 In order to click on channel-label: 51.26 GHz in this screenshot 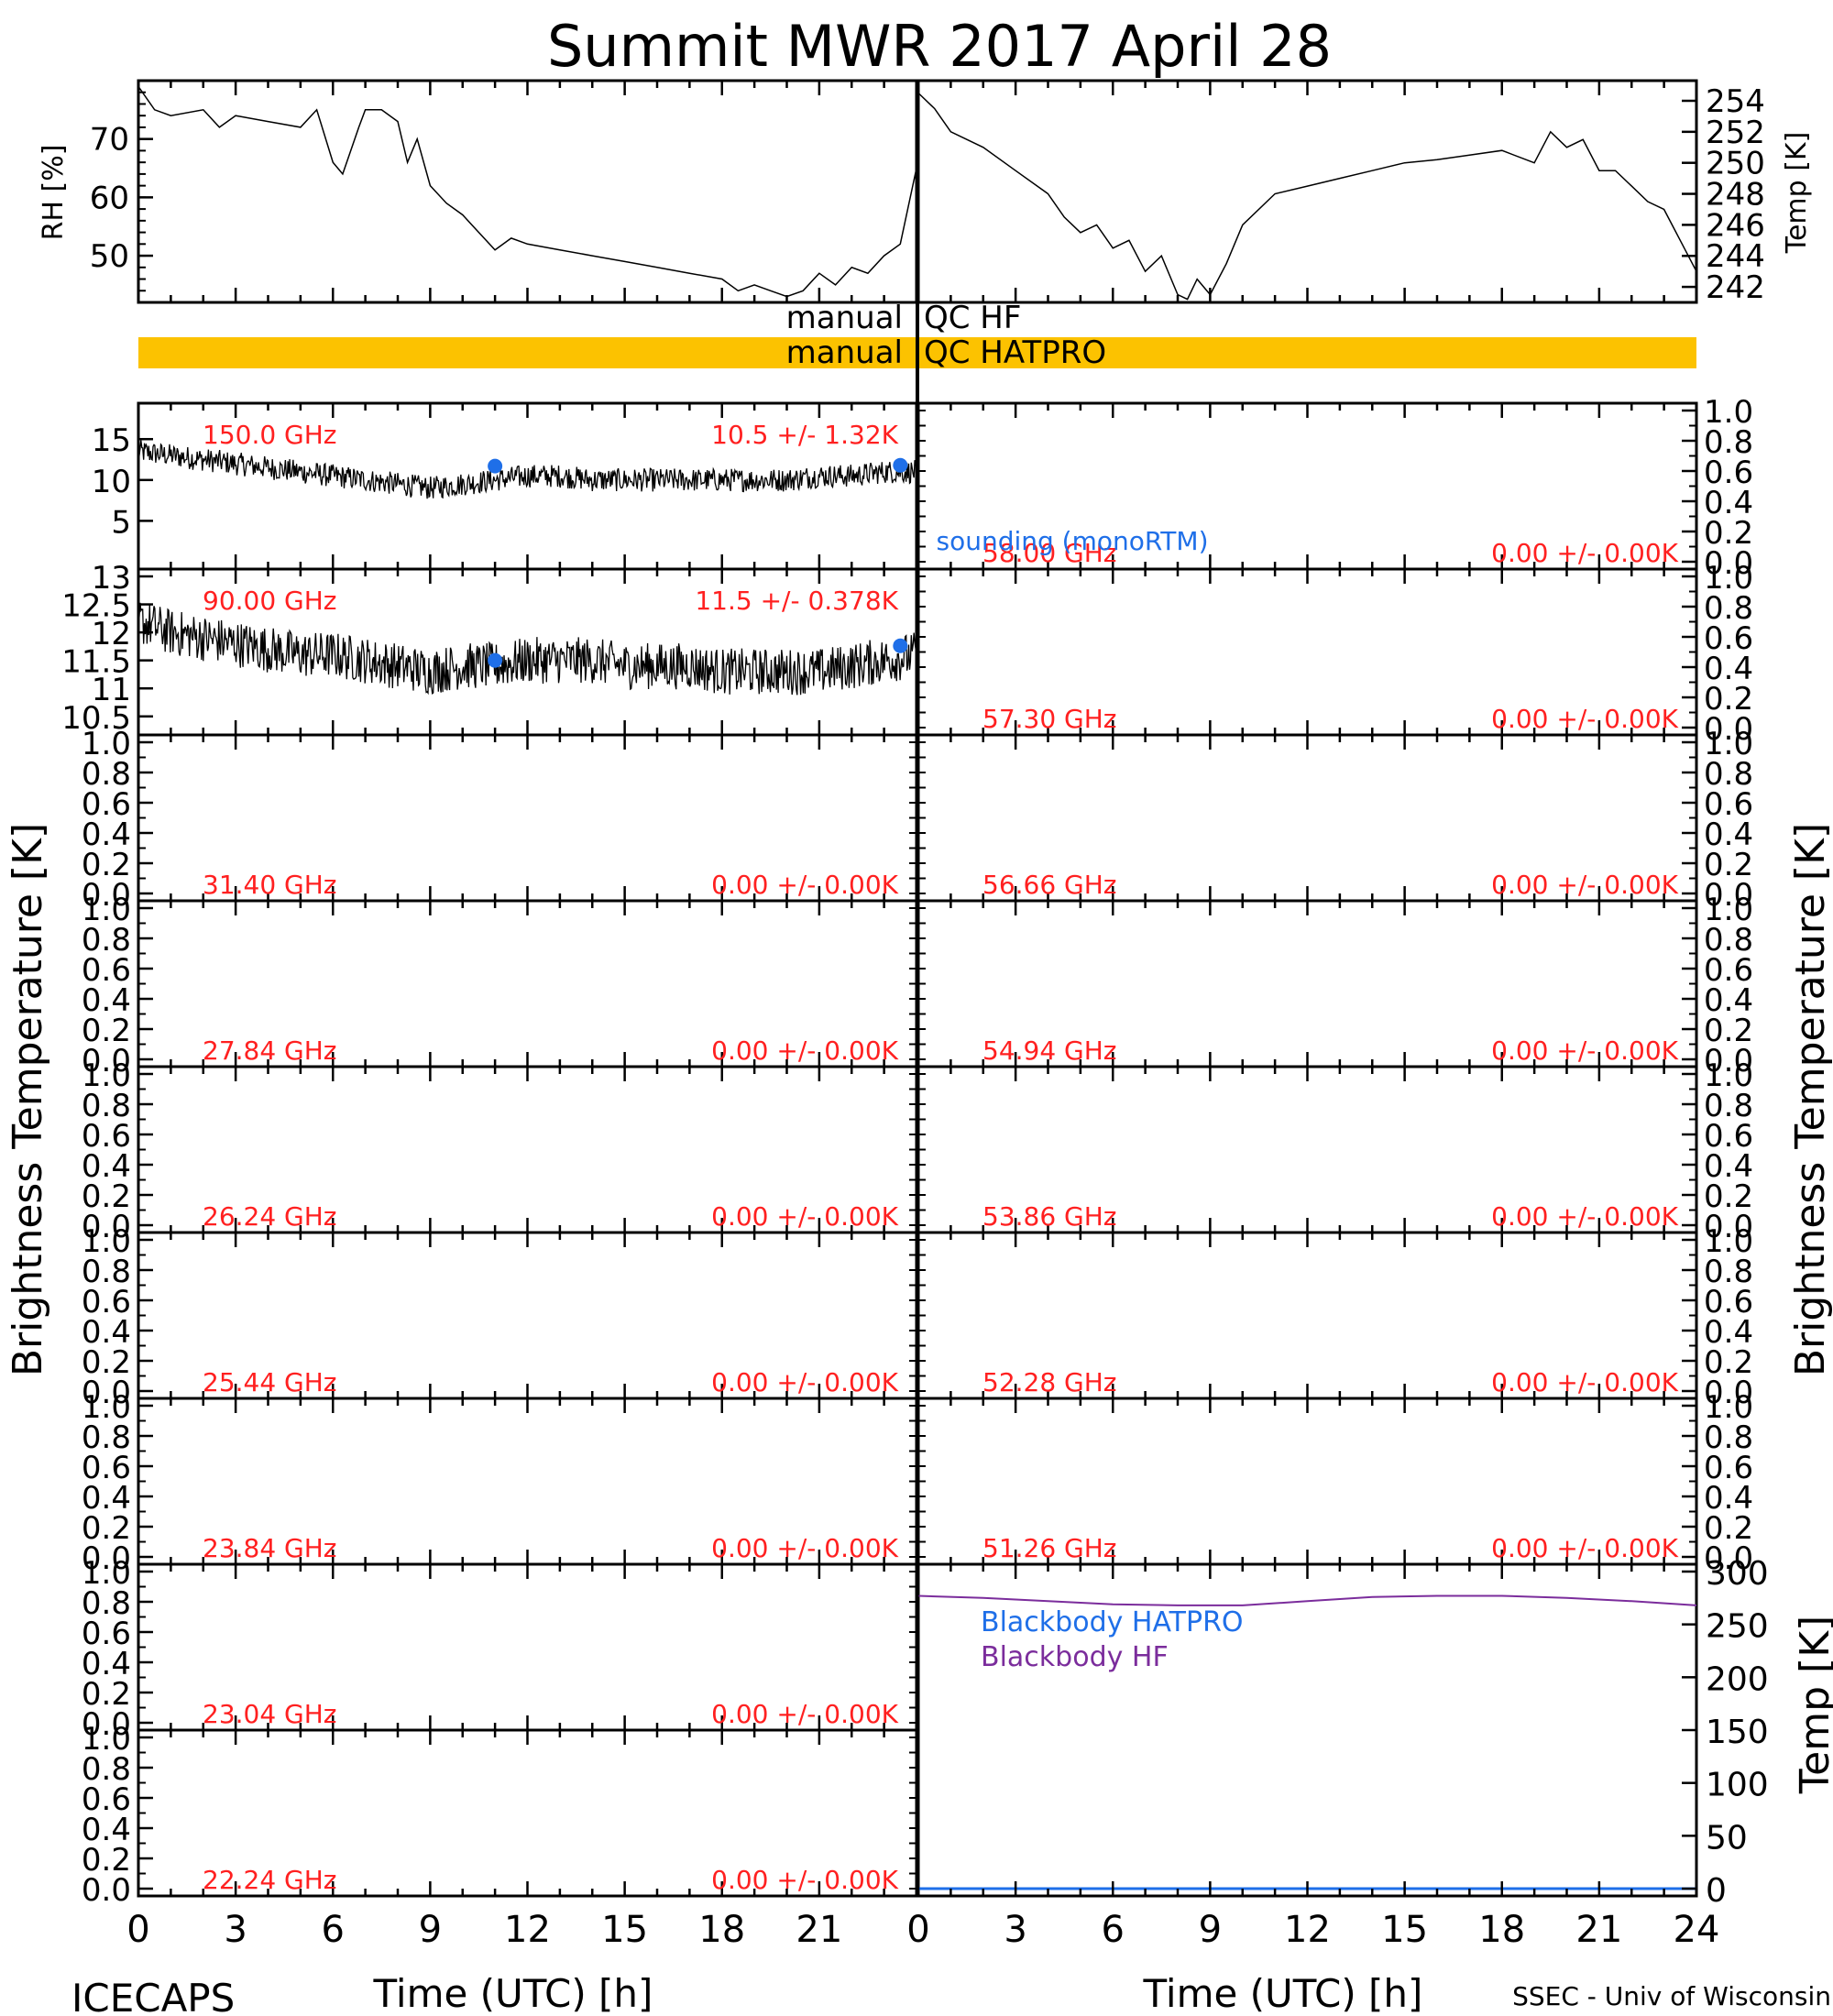, I will do `click(1049, 1548)`.